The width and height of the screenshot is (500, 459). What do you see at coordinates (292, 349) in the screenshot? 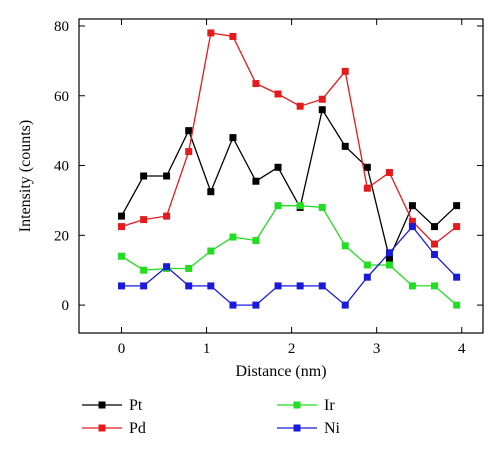
I see `x-tick-label-2: 2` at bounding box center [292, 349].